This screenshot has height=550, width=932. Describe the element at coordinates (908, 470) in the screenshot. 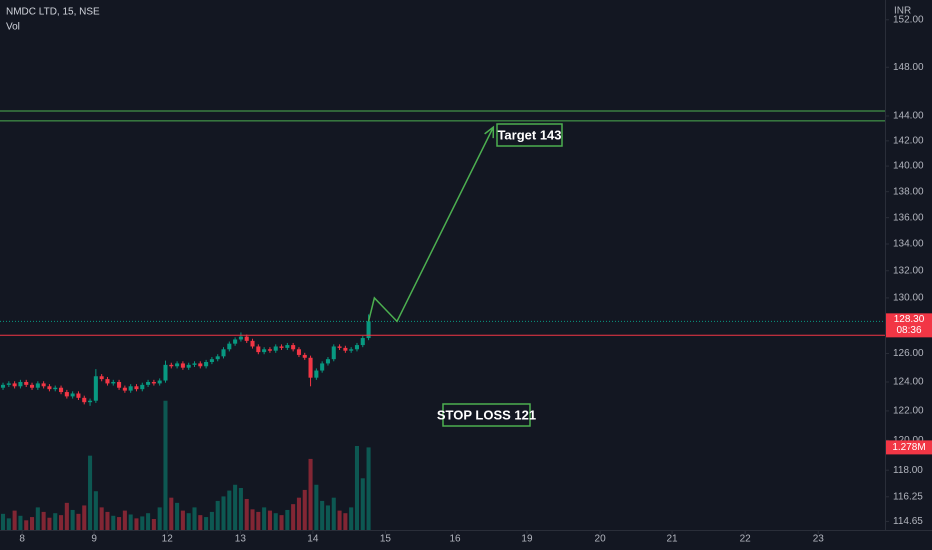

I see `y-tick-label: 118.00` at that location.